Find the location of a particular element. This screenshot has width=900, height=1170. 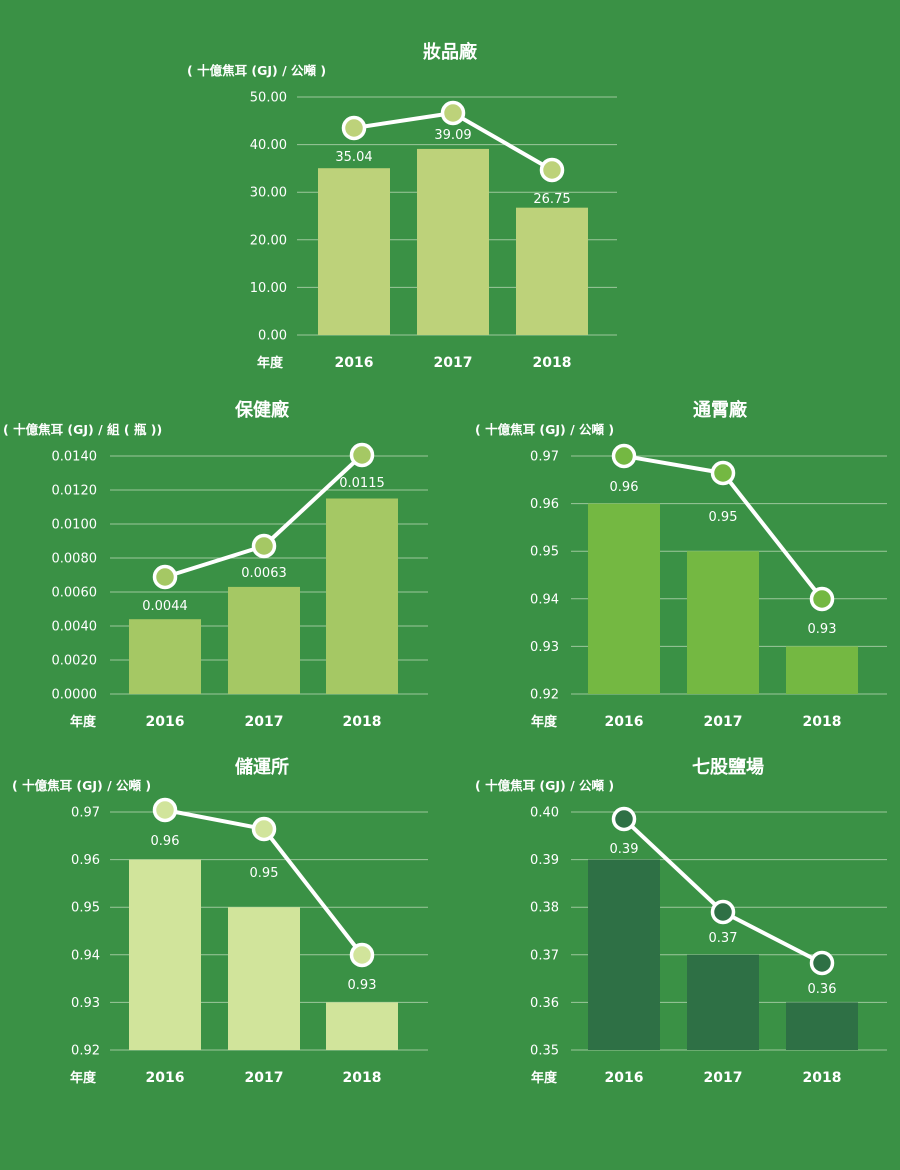

y-tick-label: 0.35 is located at coordinates (544, 1051).